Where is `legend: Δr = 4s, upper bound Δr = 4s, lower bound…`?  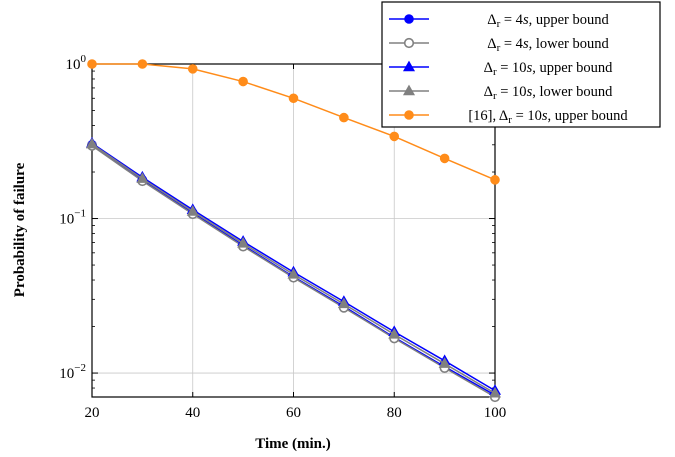 legend: Δr = 4s, upper bound Δr = 4s, lower bound… is located at coordinates (521, 64).